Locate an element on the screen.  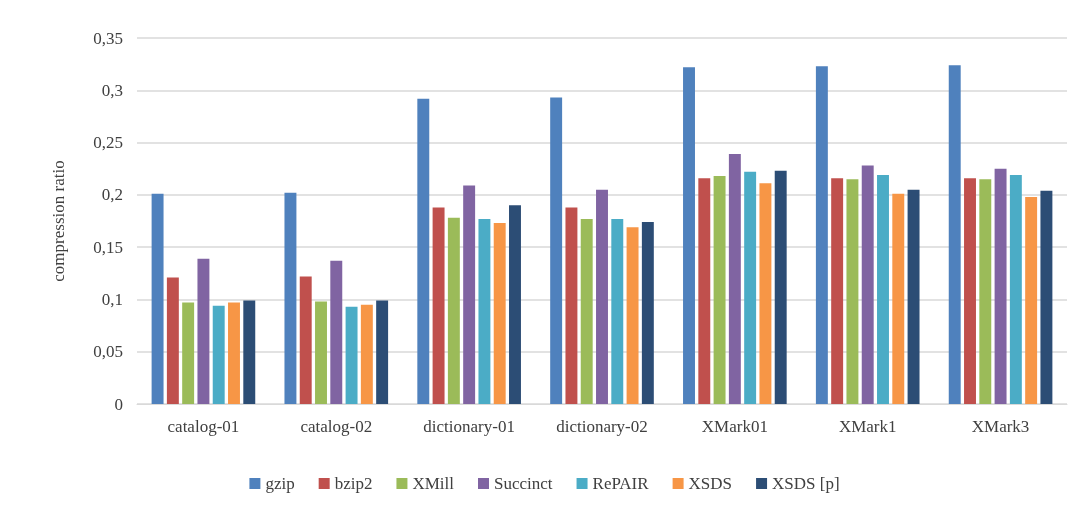
legend-label: XSDS is located at coordinates (710, 483).